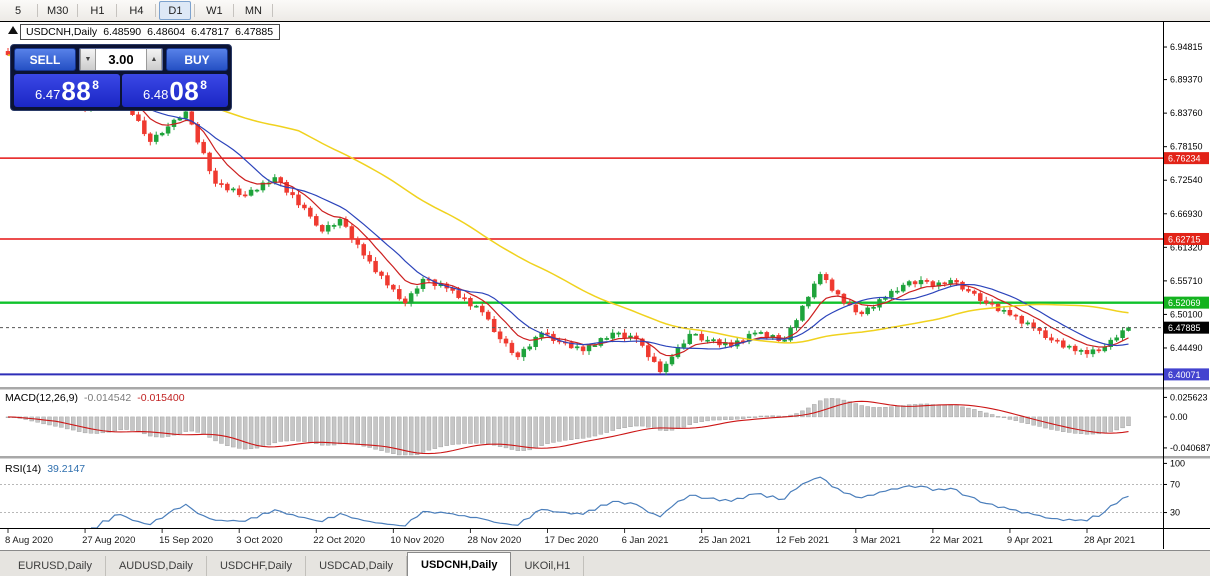 The width and height of the screenshot is (1210, 576). What do you see at coordinates (161, 398) in the screenshot?
I see `macd-signal-value: -0.015400` at bounding box center [161, 398].